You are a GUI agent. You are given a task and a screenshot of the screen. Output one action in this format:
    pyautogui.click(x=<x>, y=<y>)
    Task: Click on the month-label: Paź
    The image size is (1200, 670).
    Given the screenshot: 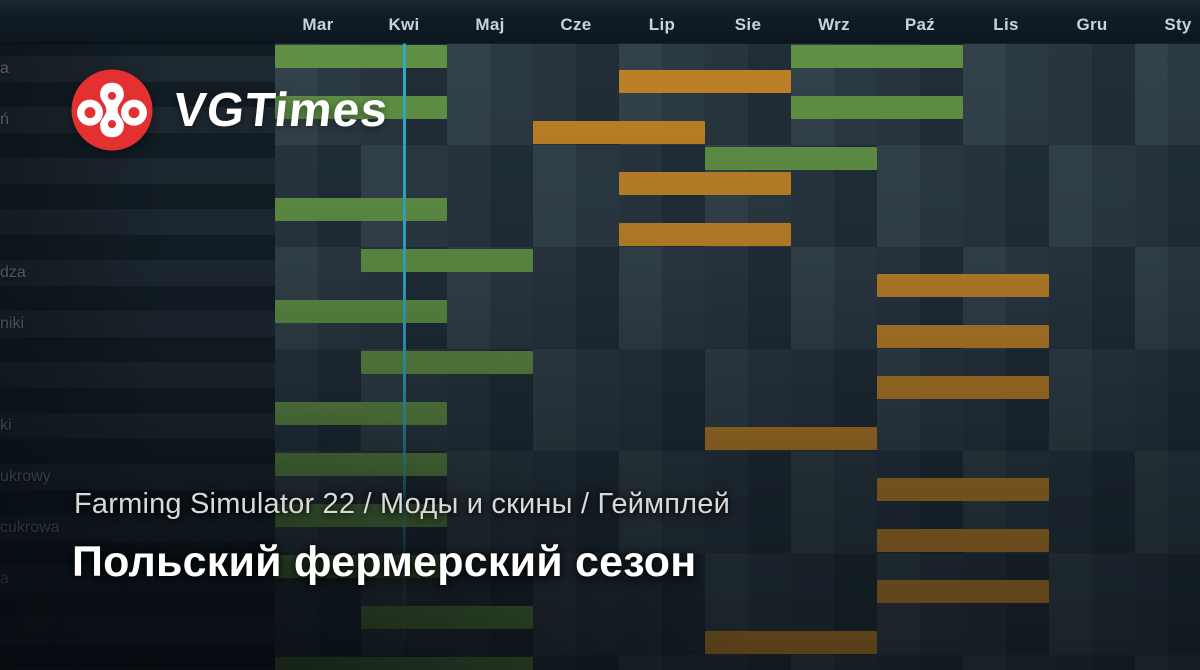 What is the action you would take?
    pyautogui.click(x=920, y=24)
    